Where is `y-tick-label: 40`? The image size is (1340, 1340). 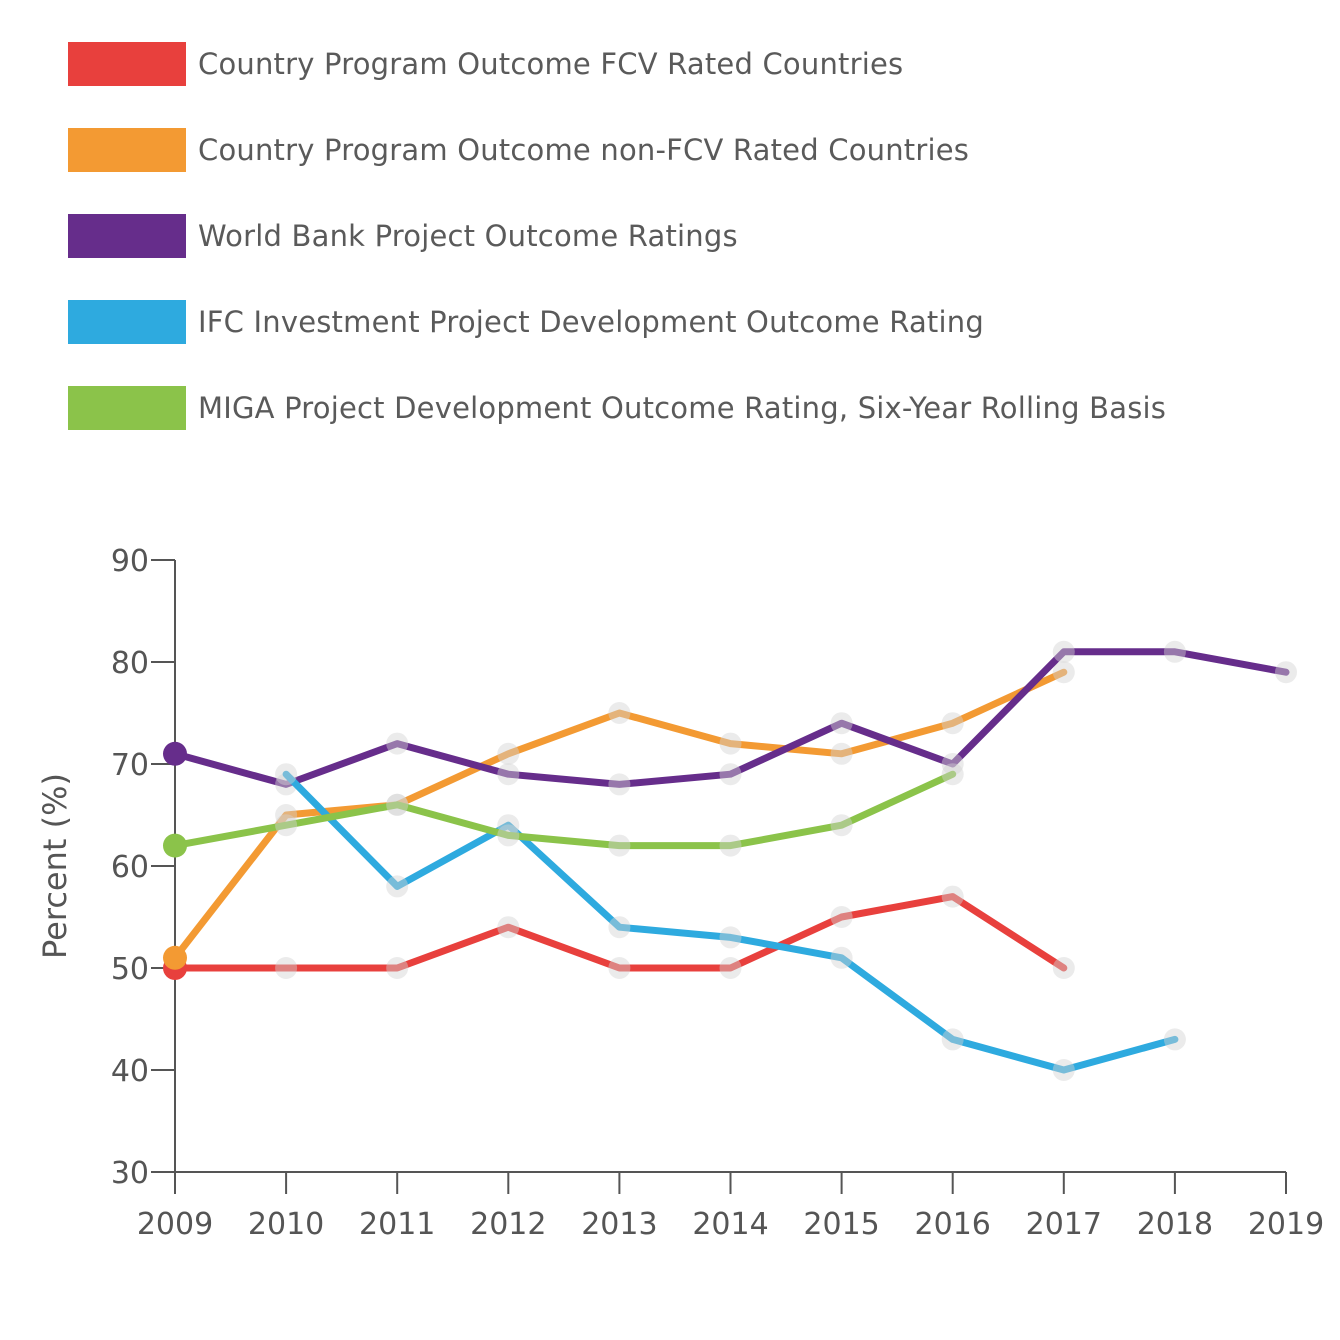
y-tick-label: 40 is located at coordinates (130, 1071).